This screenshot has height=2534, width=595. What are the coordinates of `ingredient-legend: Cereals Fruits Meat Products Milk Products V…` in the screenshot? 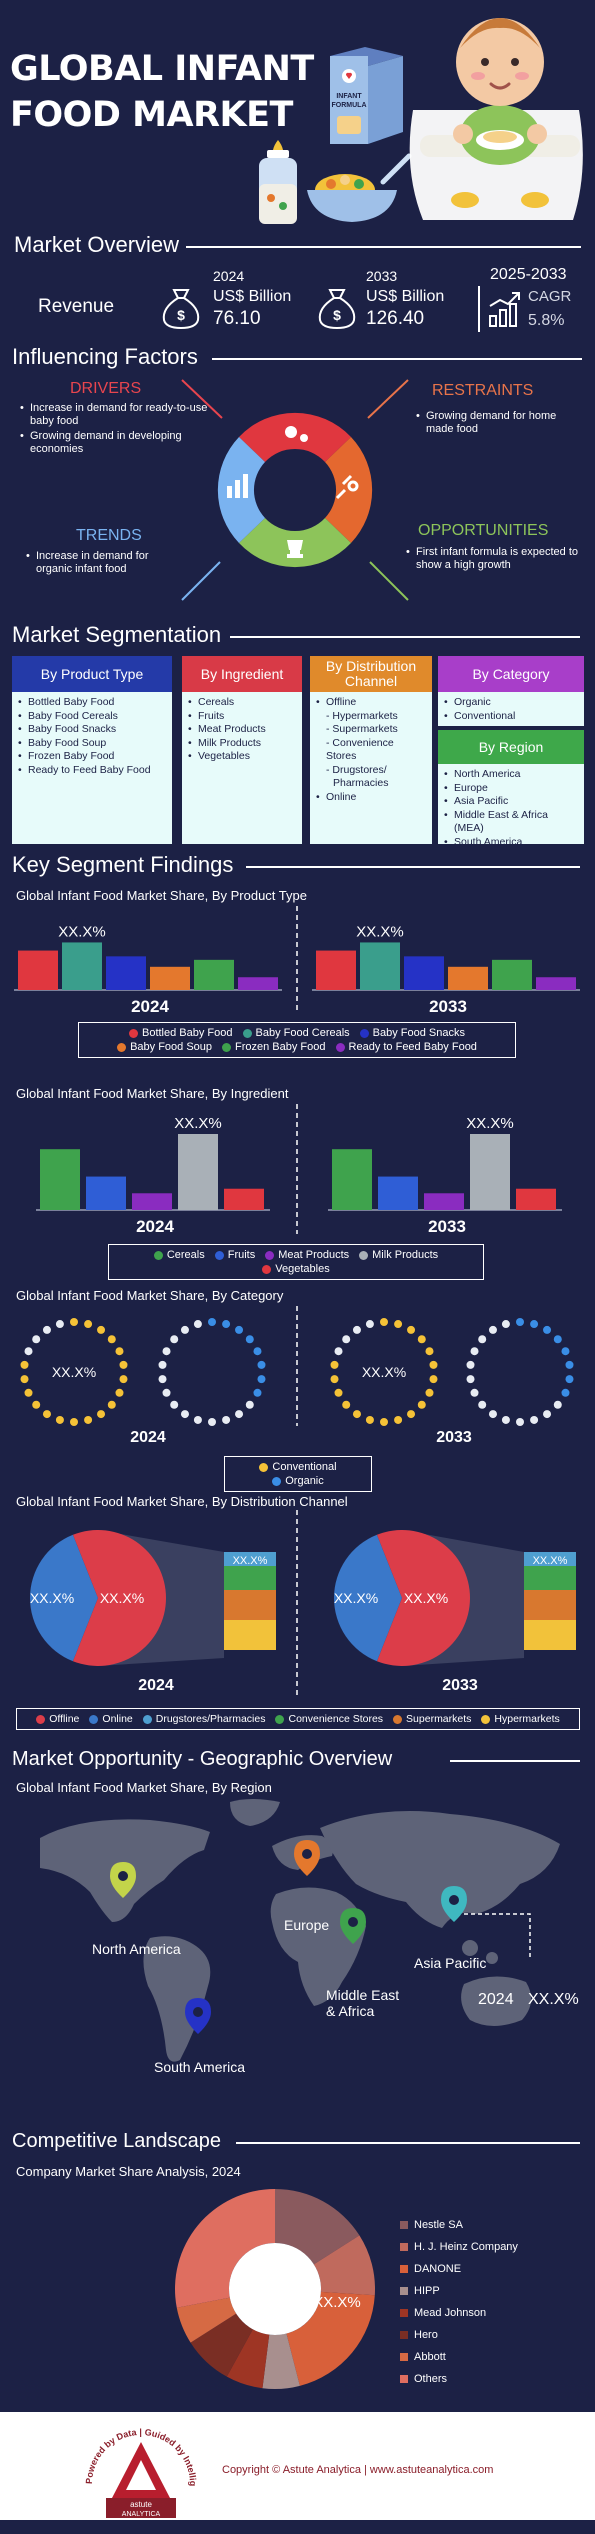 It's located at (296, 1262).